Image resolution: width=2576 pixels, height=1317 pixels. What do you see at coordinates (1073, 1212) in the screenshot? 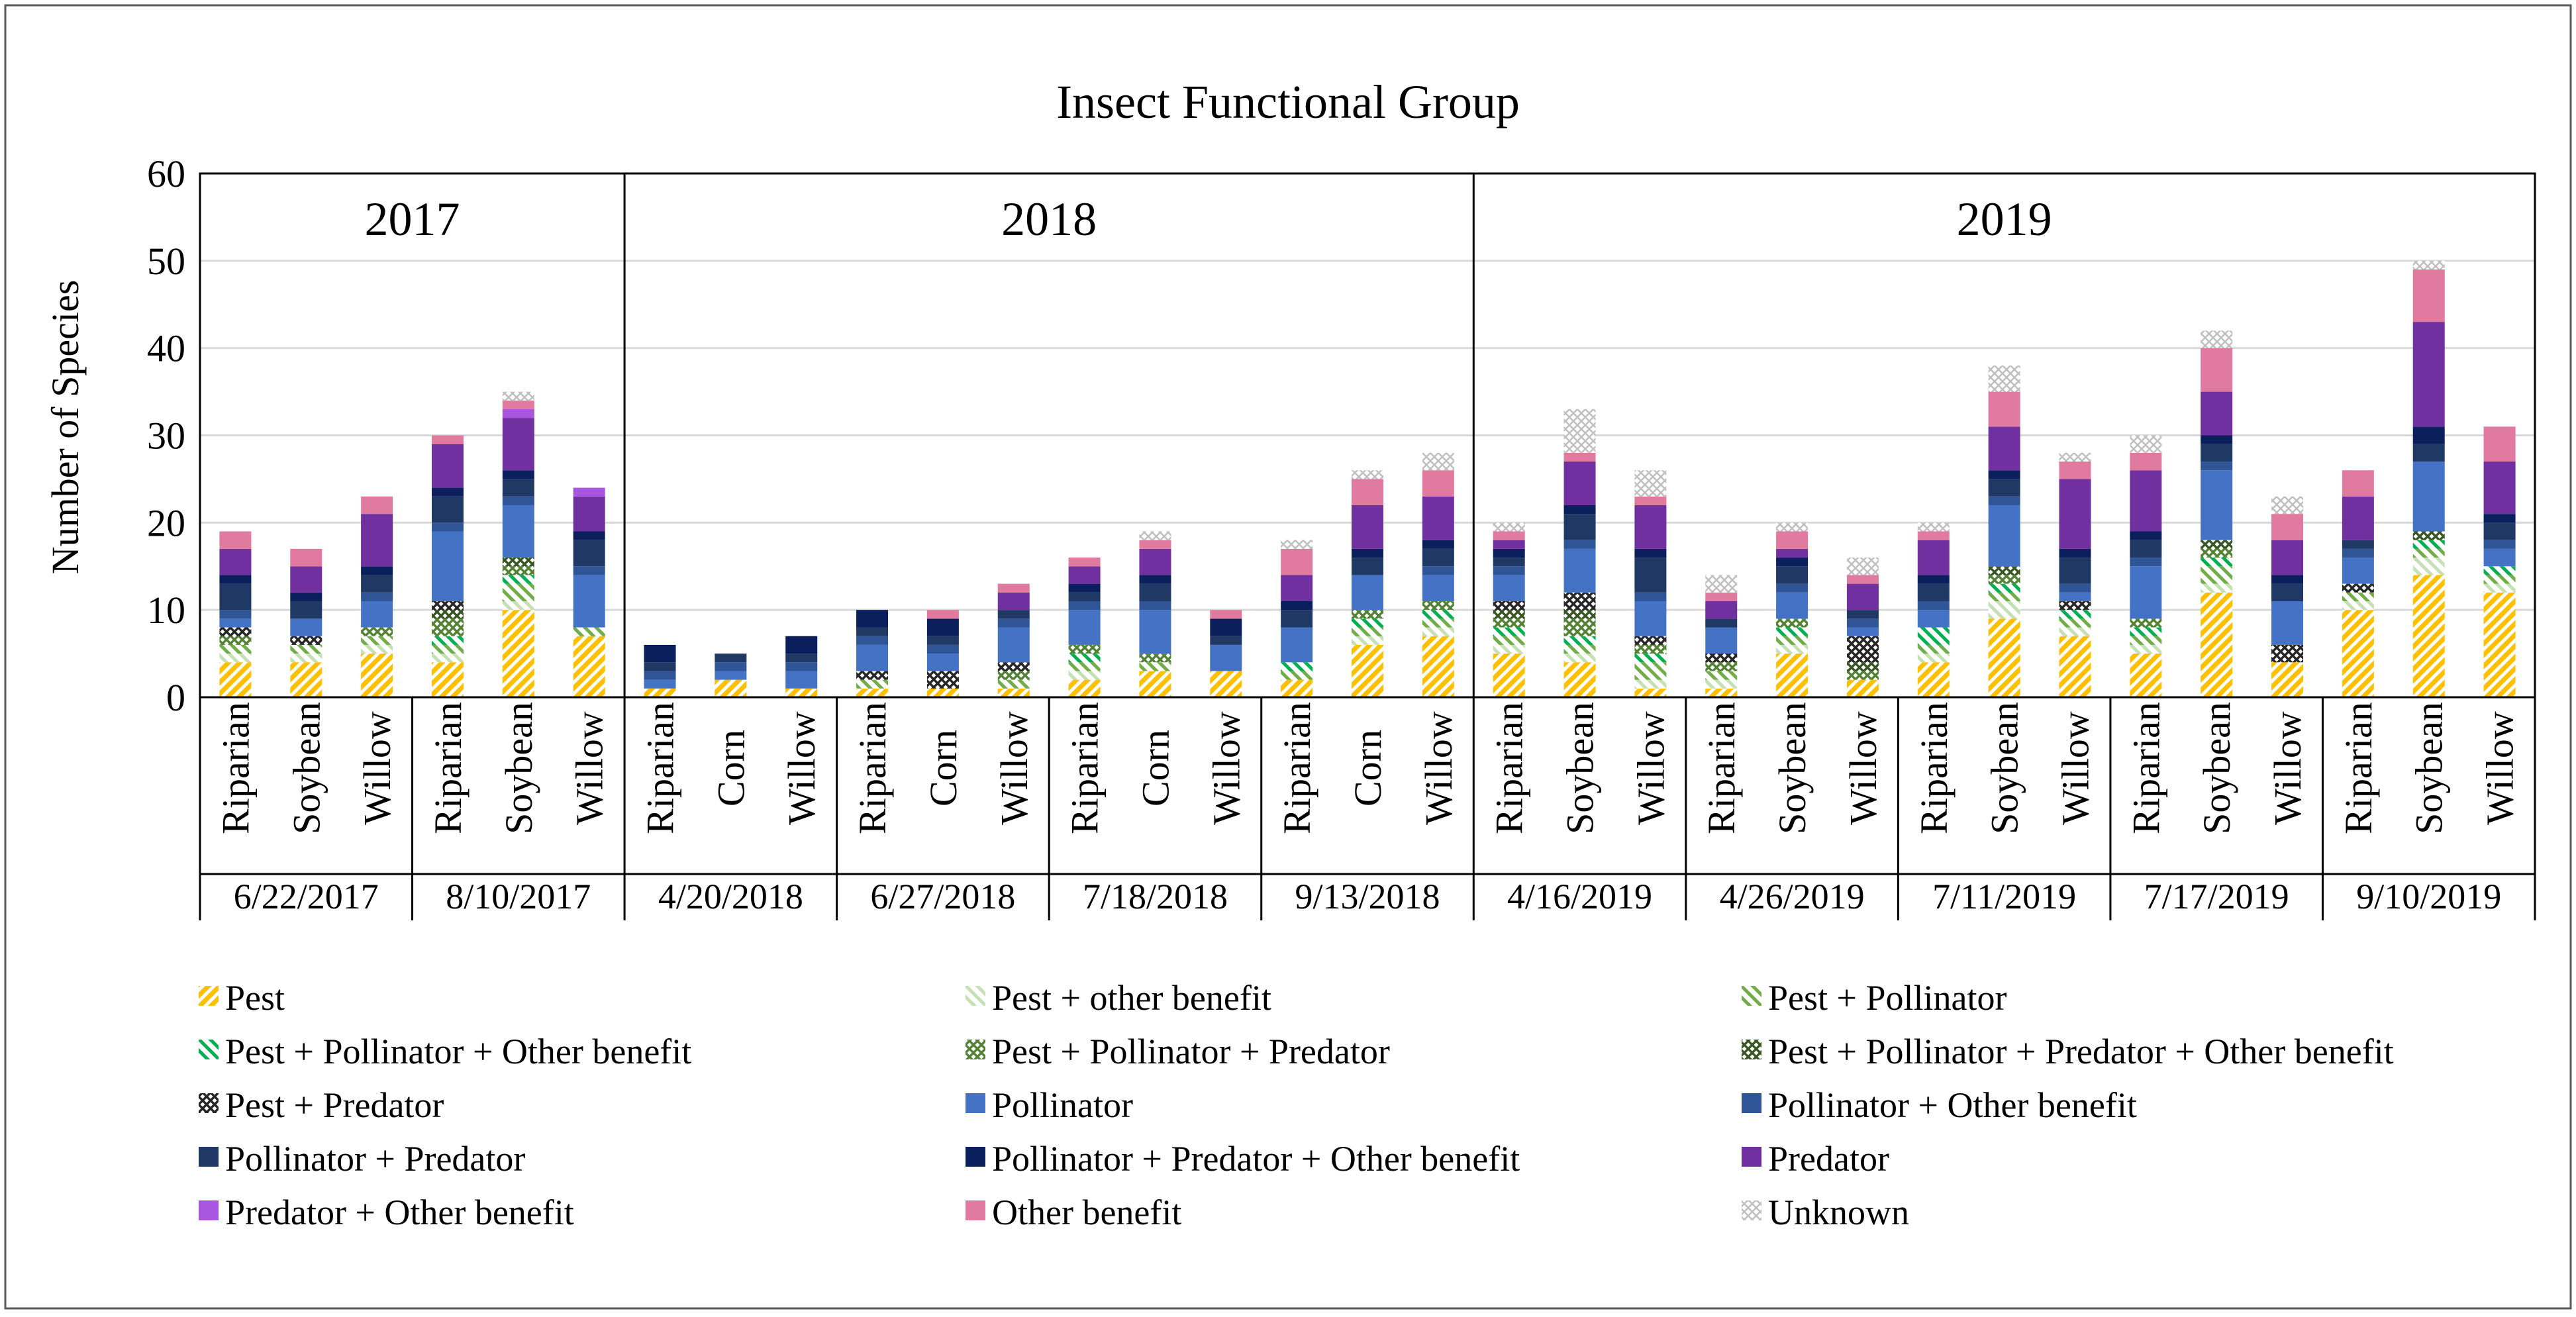
I see `legend-item-other-benefit: Other benefit` at bounding box center [1073, 1212].